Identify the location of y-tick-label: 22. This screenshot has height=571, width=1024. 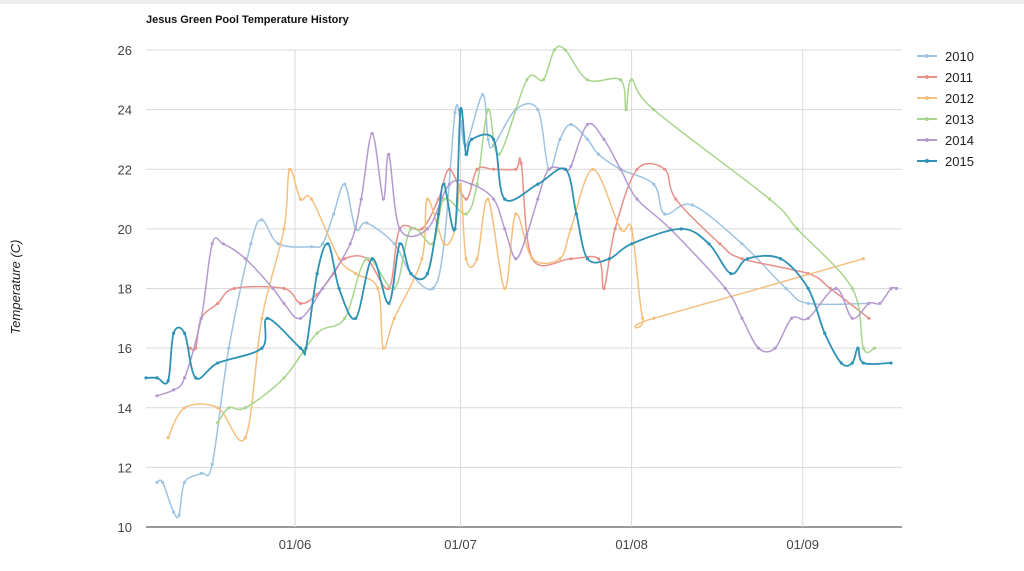
(125, 169).